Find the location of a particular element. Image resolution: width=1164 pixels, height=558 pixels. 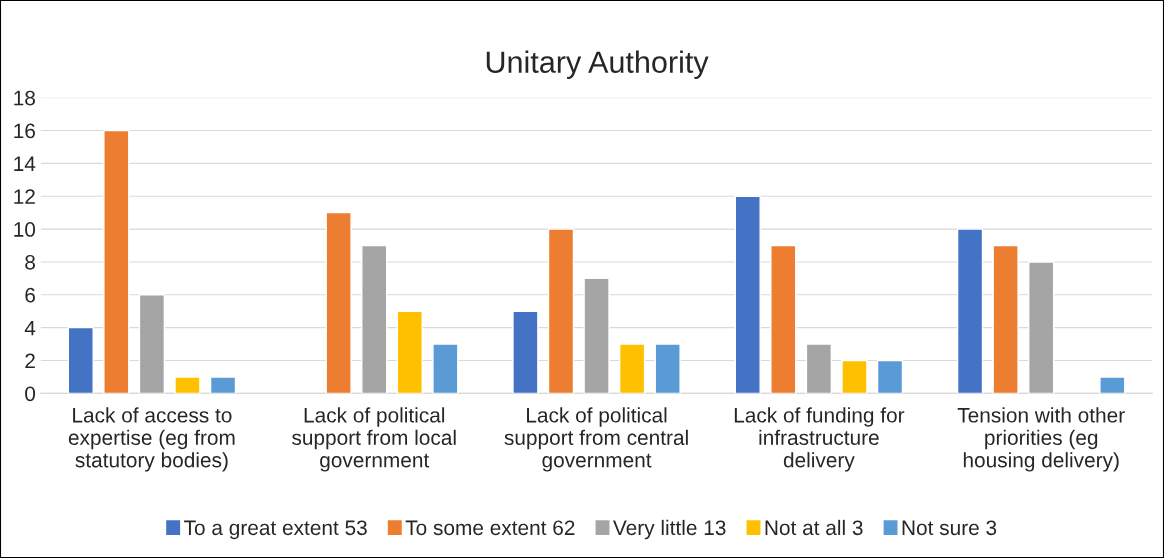

y-tick-label: 10 is located at coordinates (25, 229).